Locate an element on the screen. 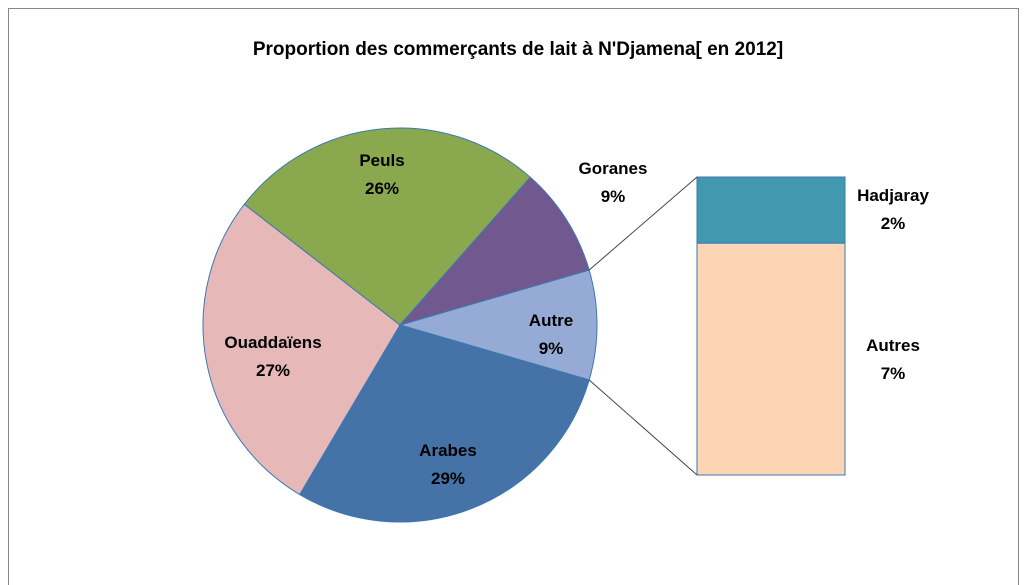 The image size is (1025, 585). data-label: Ouaddaïens 27% is located at coordinates (272, 356).